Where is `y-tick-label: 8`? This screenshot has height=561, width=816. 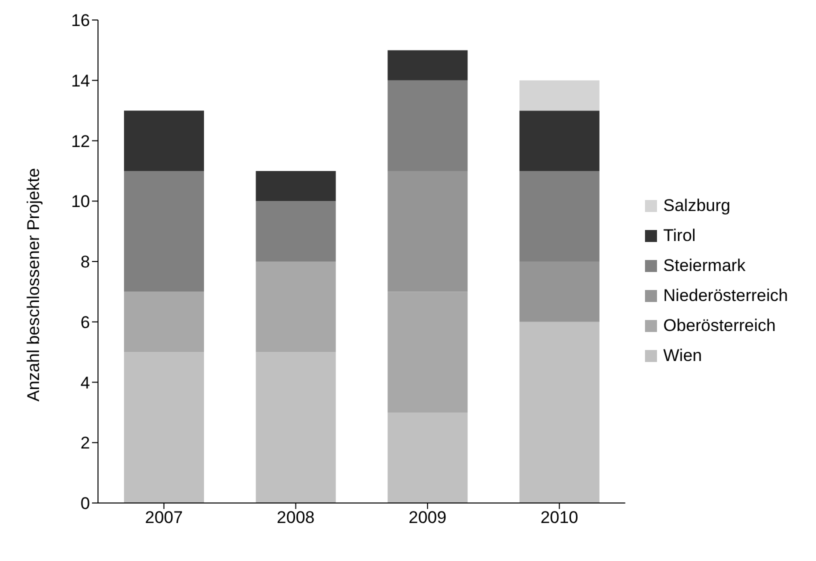 y-tick-label: 8 is located at coordinates (85, 262).